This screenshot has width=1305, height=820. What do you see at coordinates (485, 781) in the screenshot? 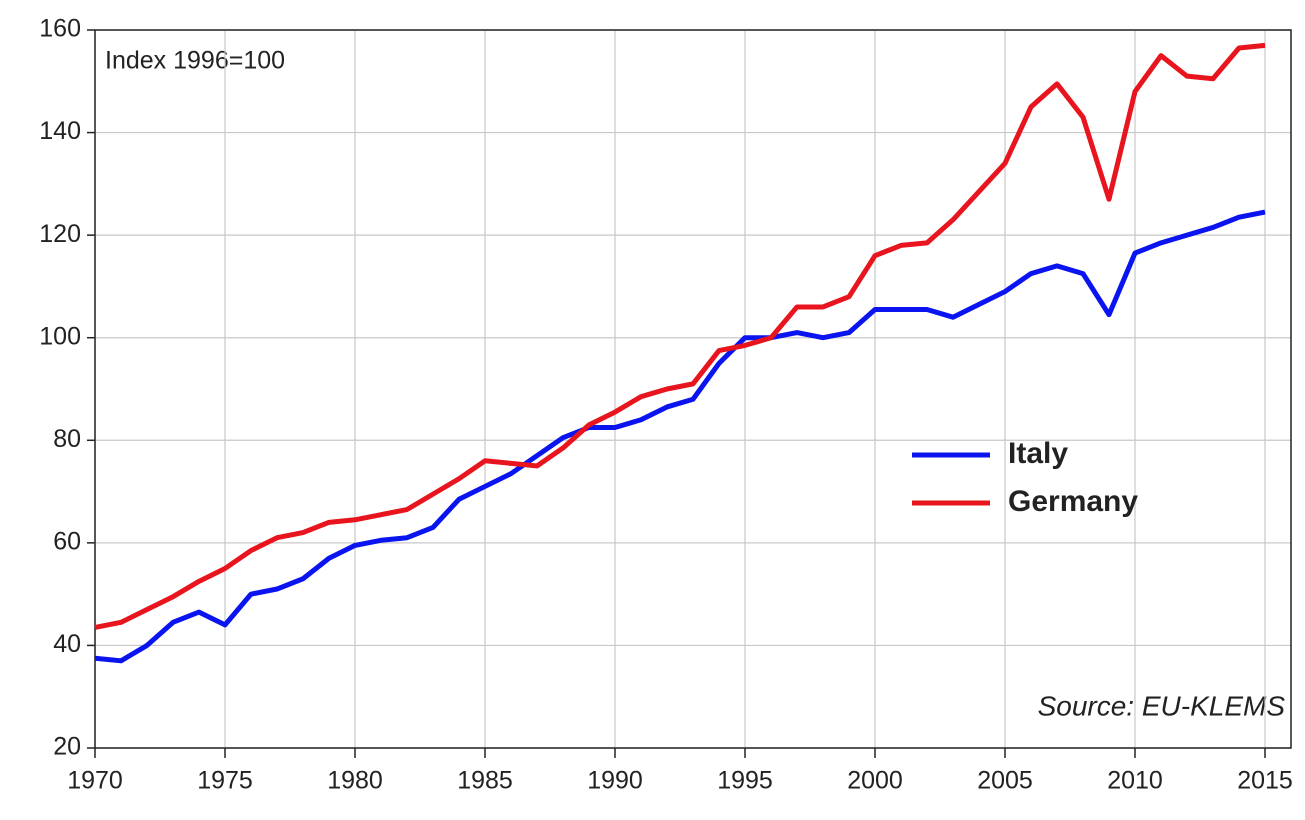
I see `x-tick-label: 1985` at bounding box center [485, 781].